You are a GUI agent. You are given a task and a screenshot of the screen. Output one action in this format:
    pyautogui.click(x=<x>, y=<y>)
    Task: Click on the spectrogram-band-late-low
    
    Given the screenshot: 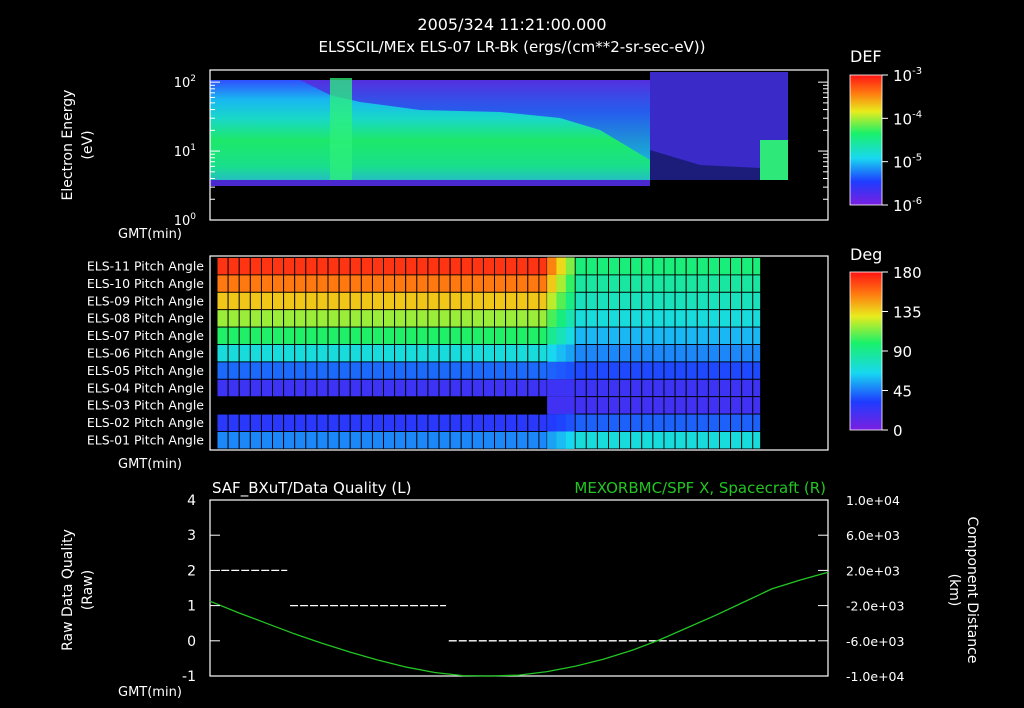 What is the action you would take?
    pyautogui.click(x=705, y=166)
    